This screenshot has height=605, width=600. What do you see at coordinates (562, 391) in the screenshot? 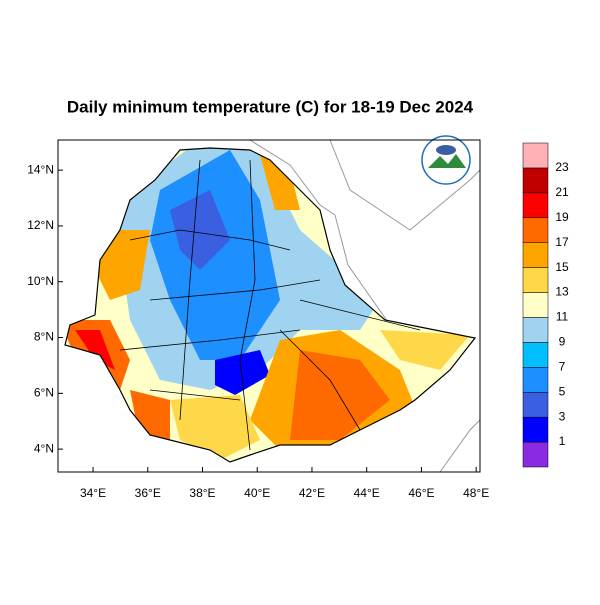
I see `colorbar-label: 5` at bounding box center [562, 391].